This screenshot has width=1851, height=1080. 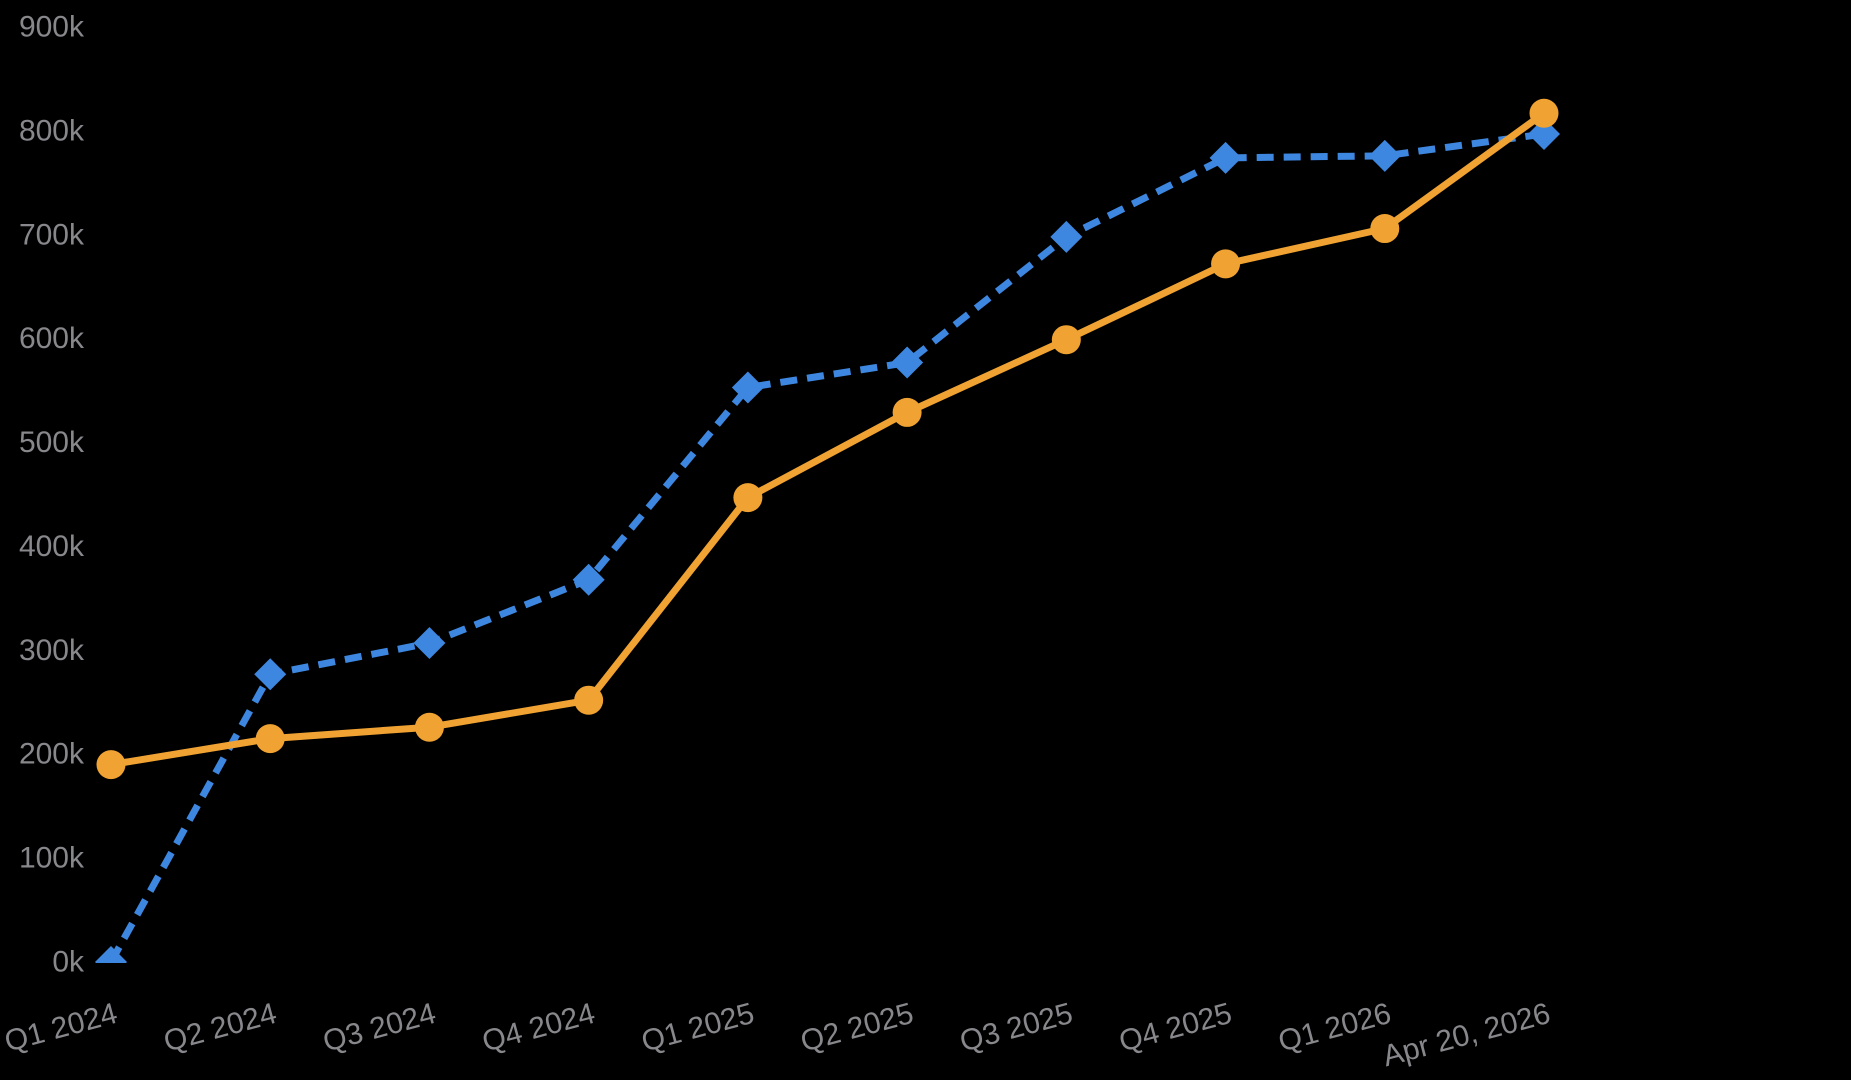 What do you see at coordinates (52, 754) in the screenshot?
I see `y-axis-label: 200k` at bounding box center [52, 754].